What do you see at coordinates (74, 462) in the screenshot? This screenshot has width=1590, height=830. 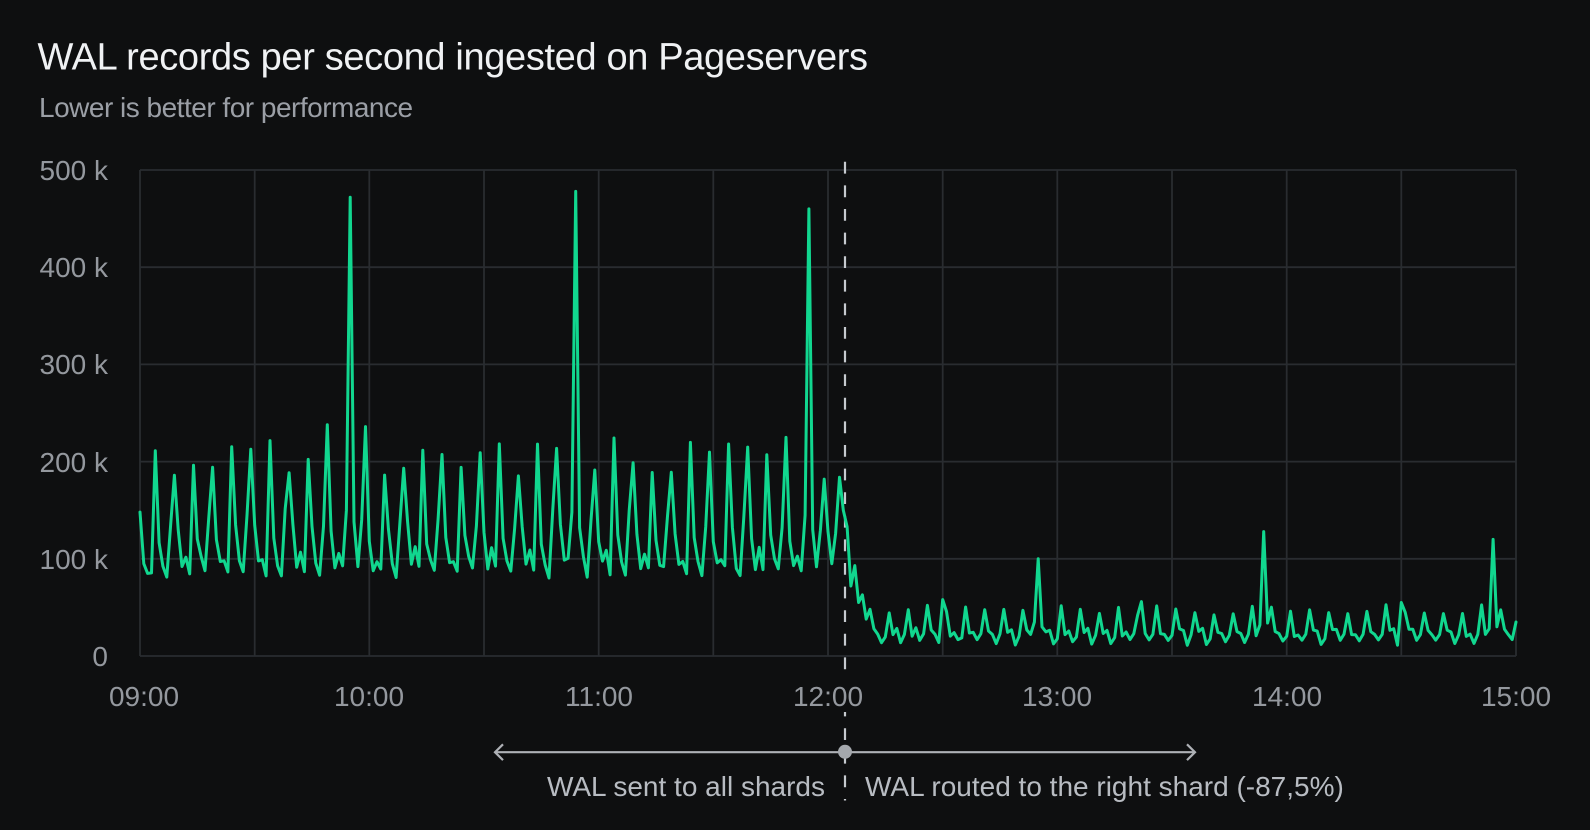 I see `svg-text: 200 k` at bounding box center [74, 462].